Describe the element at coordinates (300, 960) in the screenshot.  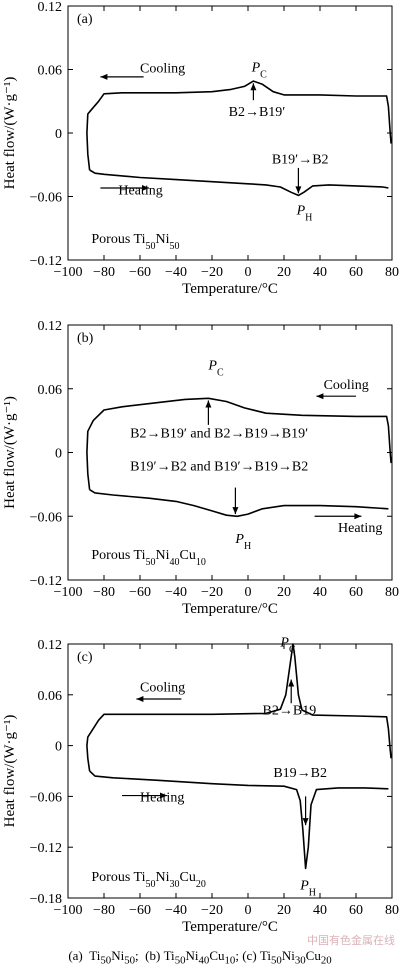
I see `caption-c-sub2: 30` at that location.